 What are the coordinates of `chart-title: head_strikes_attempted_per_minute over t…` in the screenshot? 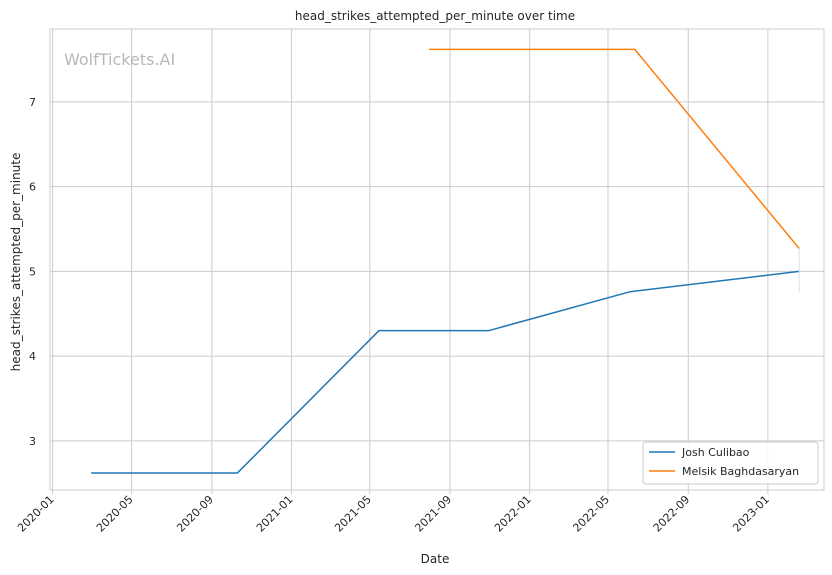 It's located at (435, 16).